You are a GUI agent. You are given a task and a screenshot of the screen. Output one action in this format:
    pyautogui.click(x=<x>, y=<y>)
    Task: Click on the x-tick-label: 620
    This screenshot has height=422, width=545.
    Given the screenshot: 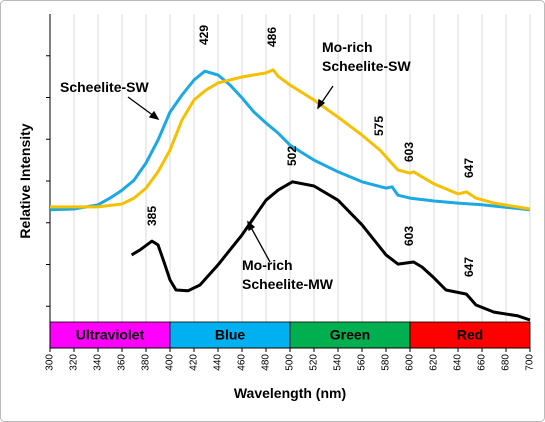 What is the action you would take?
    pyautogui.click(x=434, y=362)
    